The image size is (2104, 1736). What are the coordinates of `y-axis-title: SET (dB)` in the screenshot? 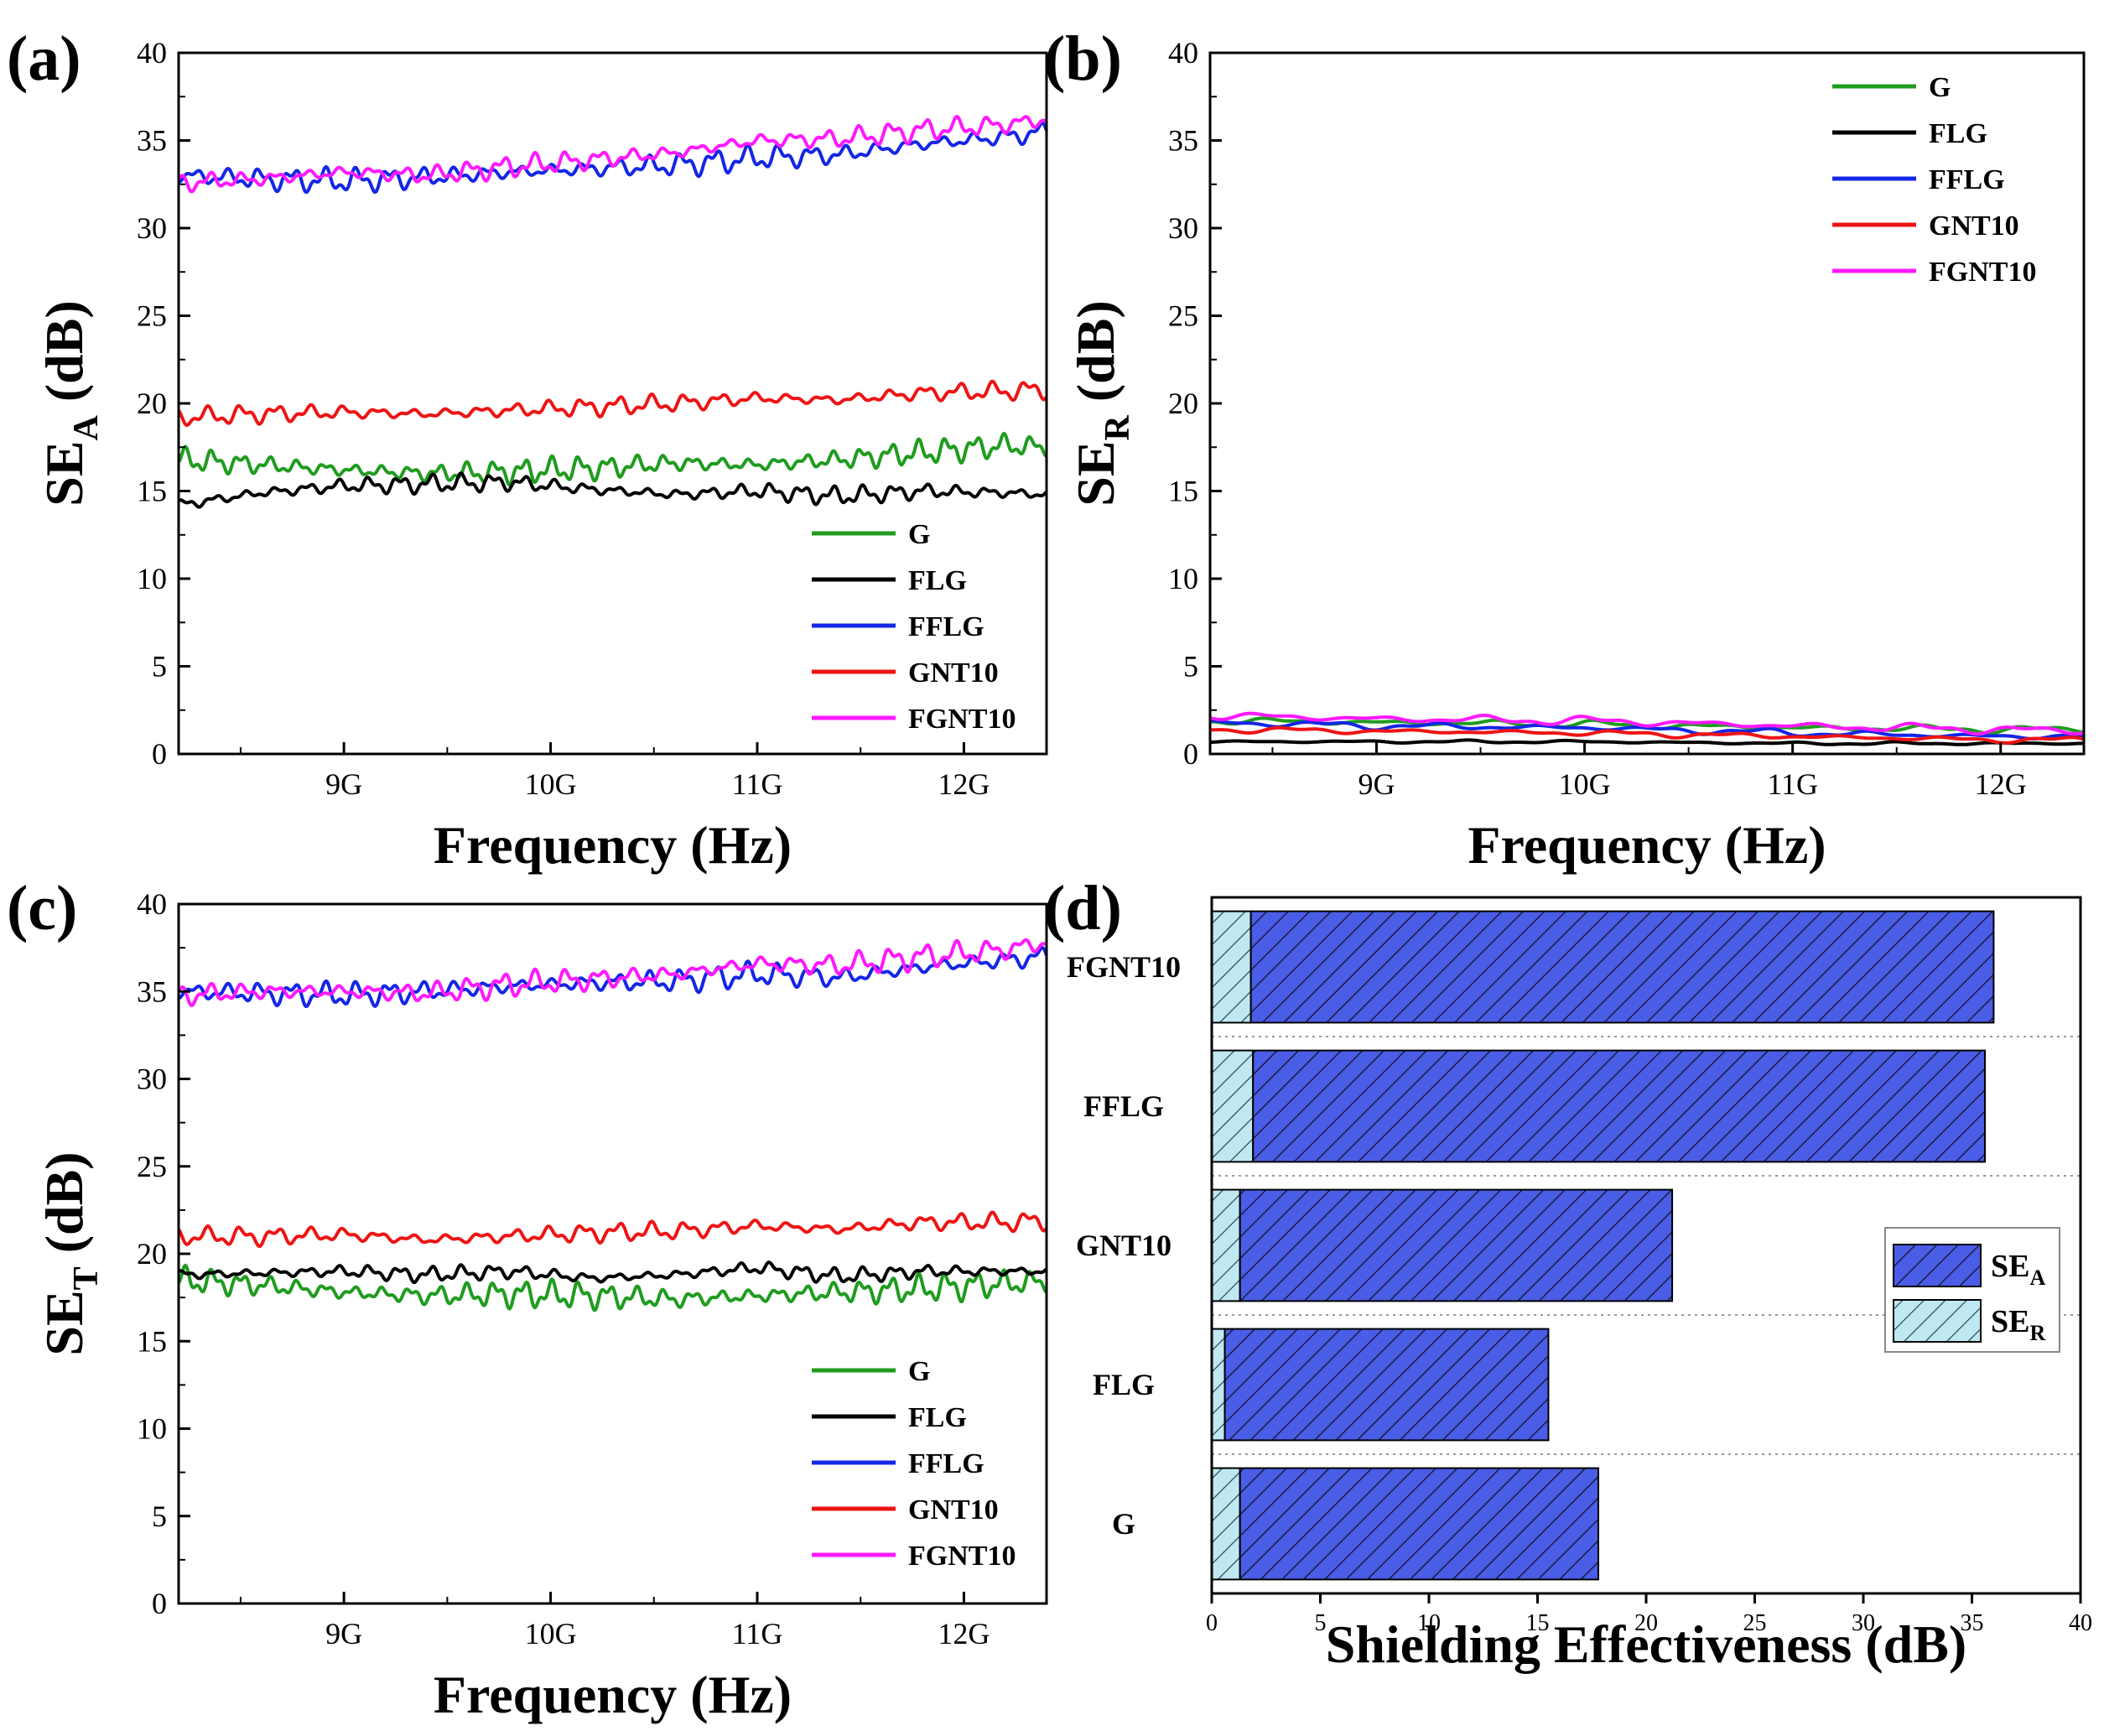 It's located at (70, 1253).